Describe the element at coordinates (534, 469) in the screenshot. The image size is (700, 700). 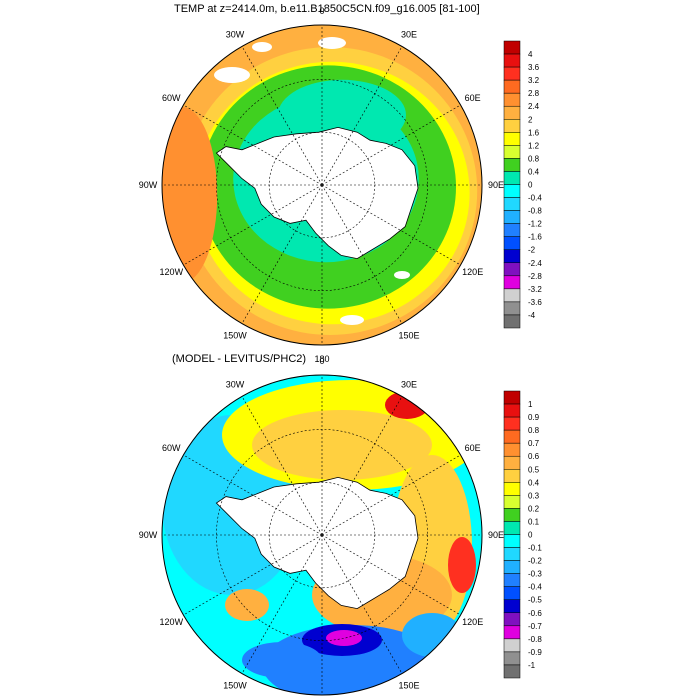
I see `colorbar-label: 0.5` at that location.